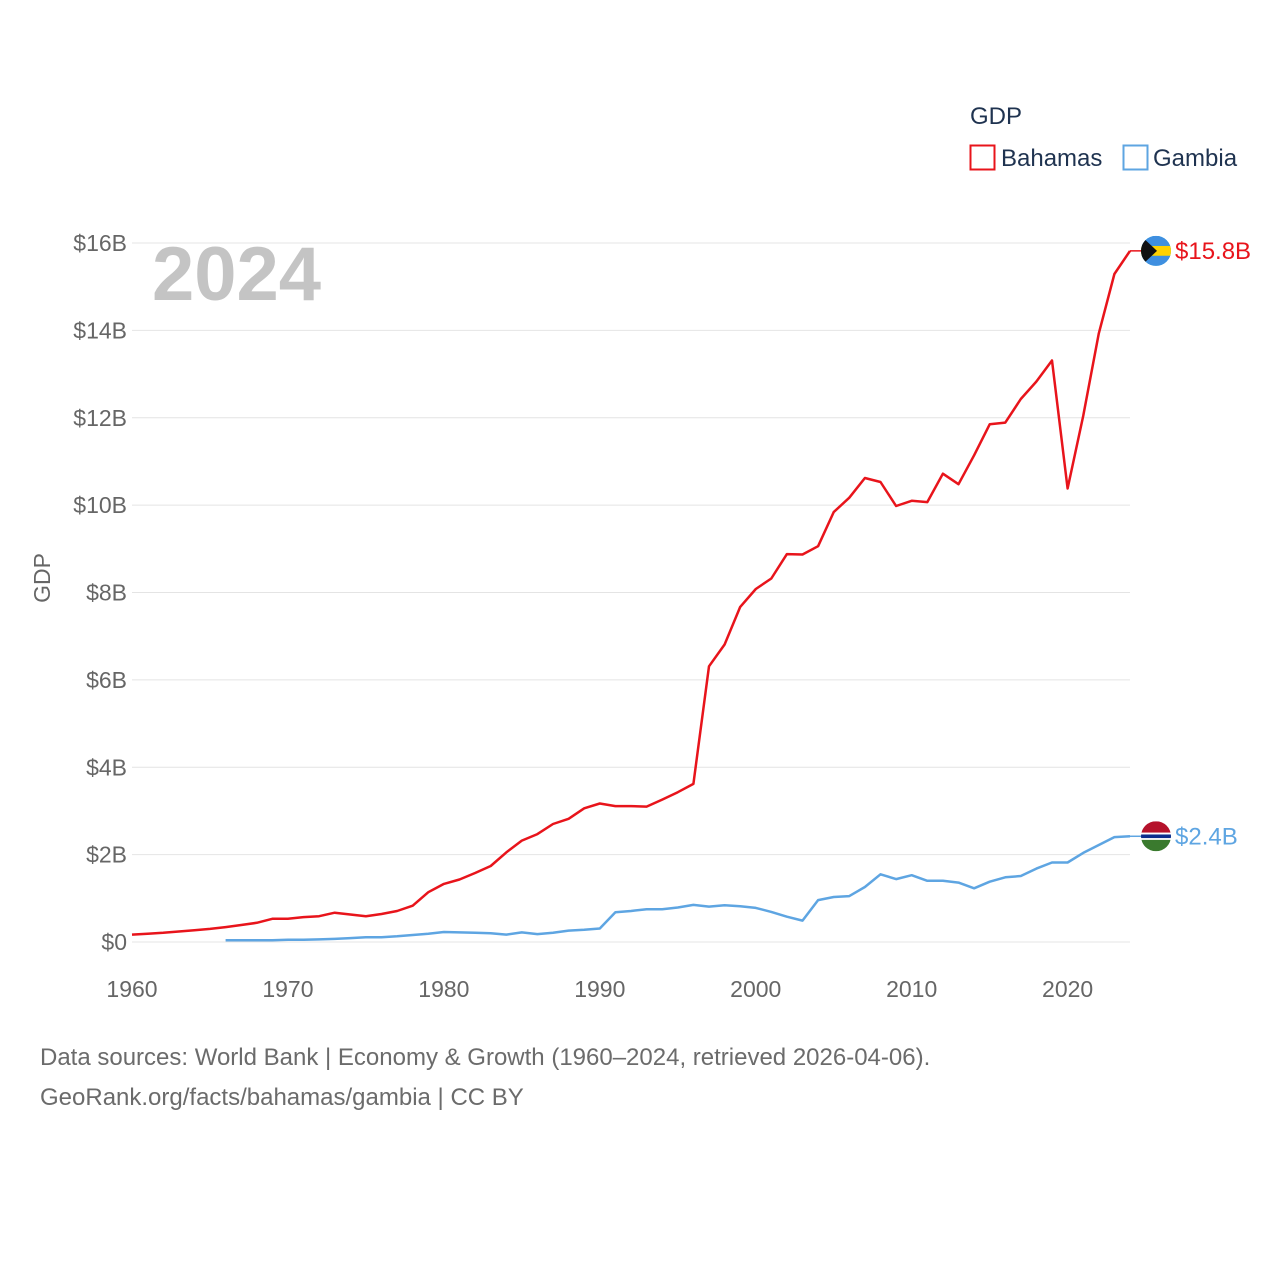 The image size is (1280, 1280). I want to click on legend-item-bahamas: Bahamas, so click(1036, 158).